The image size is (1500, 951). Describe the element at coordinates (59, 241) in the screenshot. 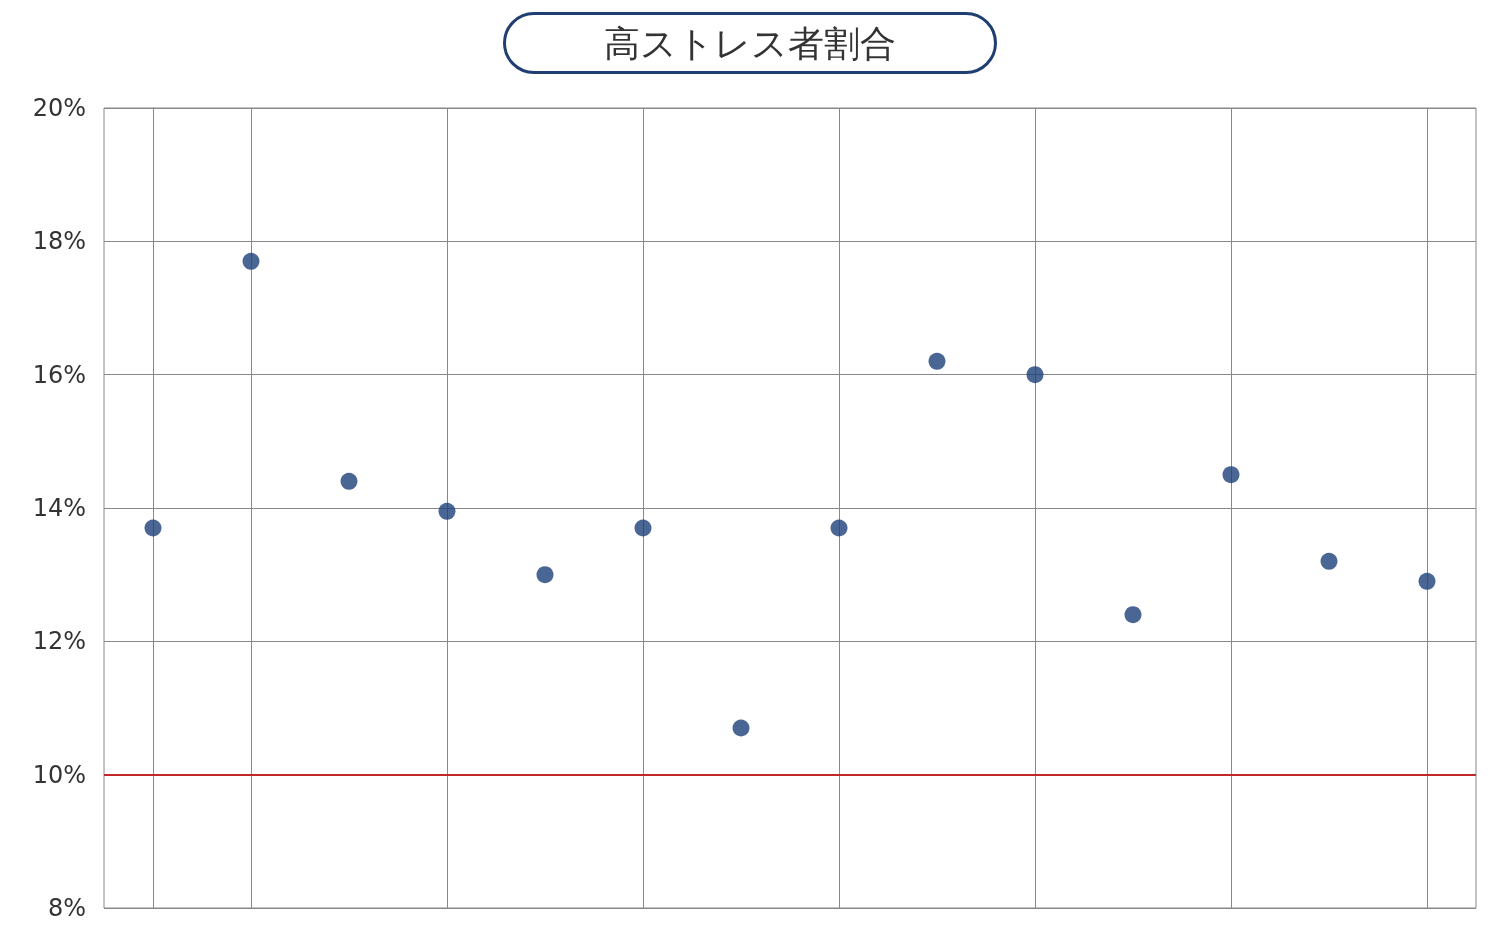

I see `y-tick-label: 18%` at that location.